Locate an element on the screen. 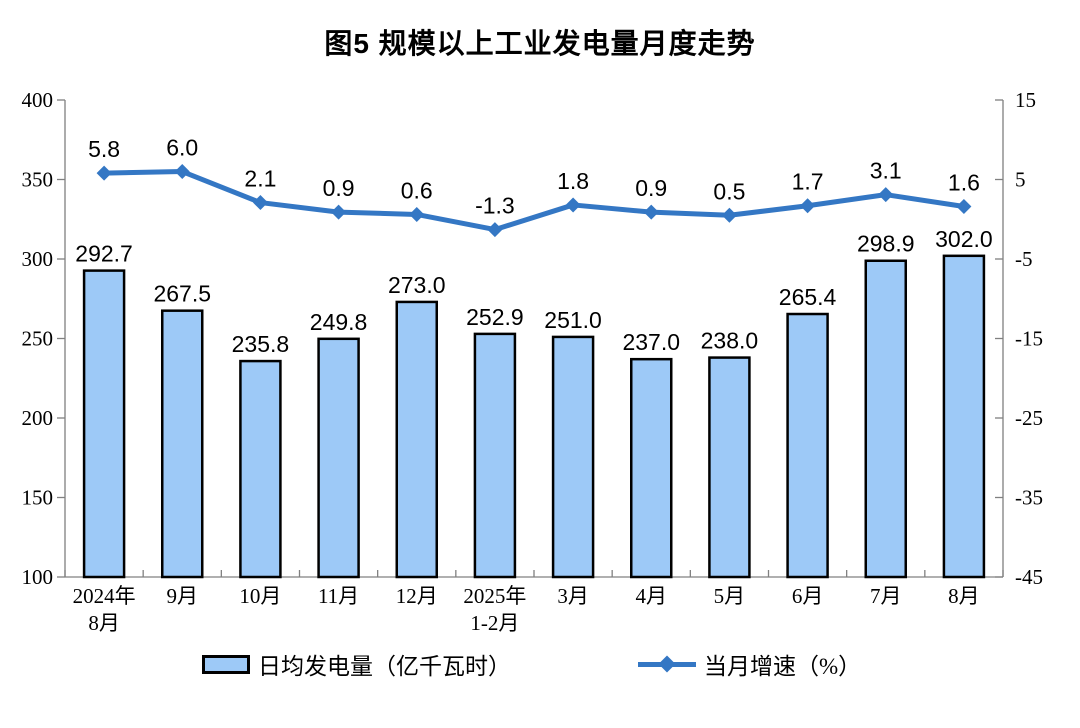 The image size is (1080, 728). y-axis-left-tick-label: 250 is located at coordinates (38, 339).